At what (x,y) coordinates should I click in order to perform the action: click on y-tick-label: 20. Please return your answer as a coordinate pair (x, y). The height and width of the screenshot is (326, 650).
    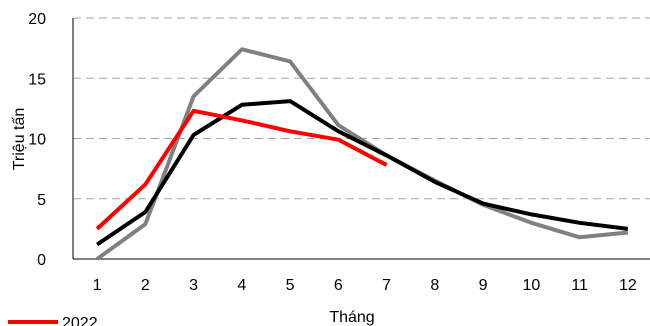
    Looking at the image, I should click on (37, 19).